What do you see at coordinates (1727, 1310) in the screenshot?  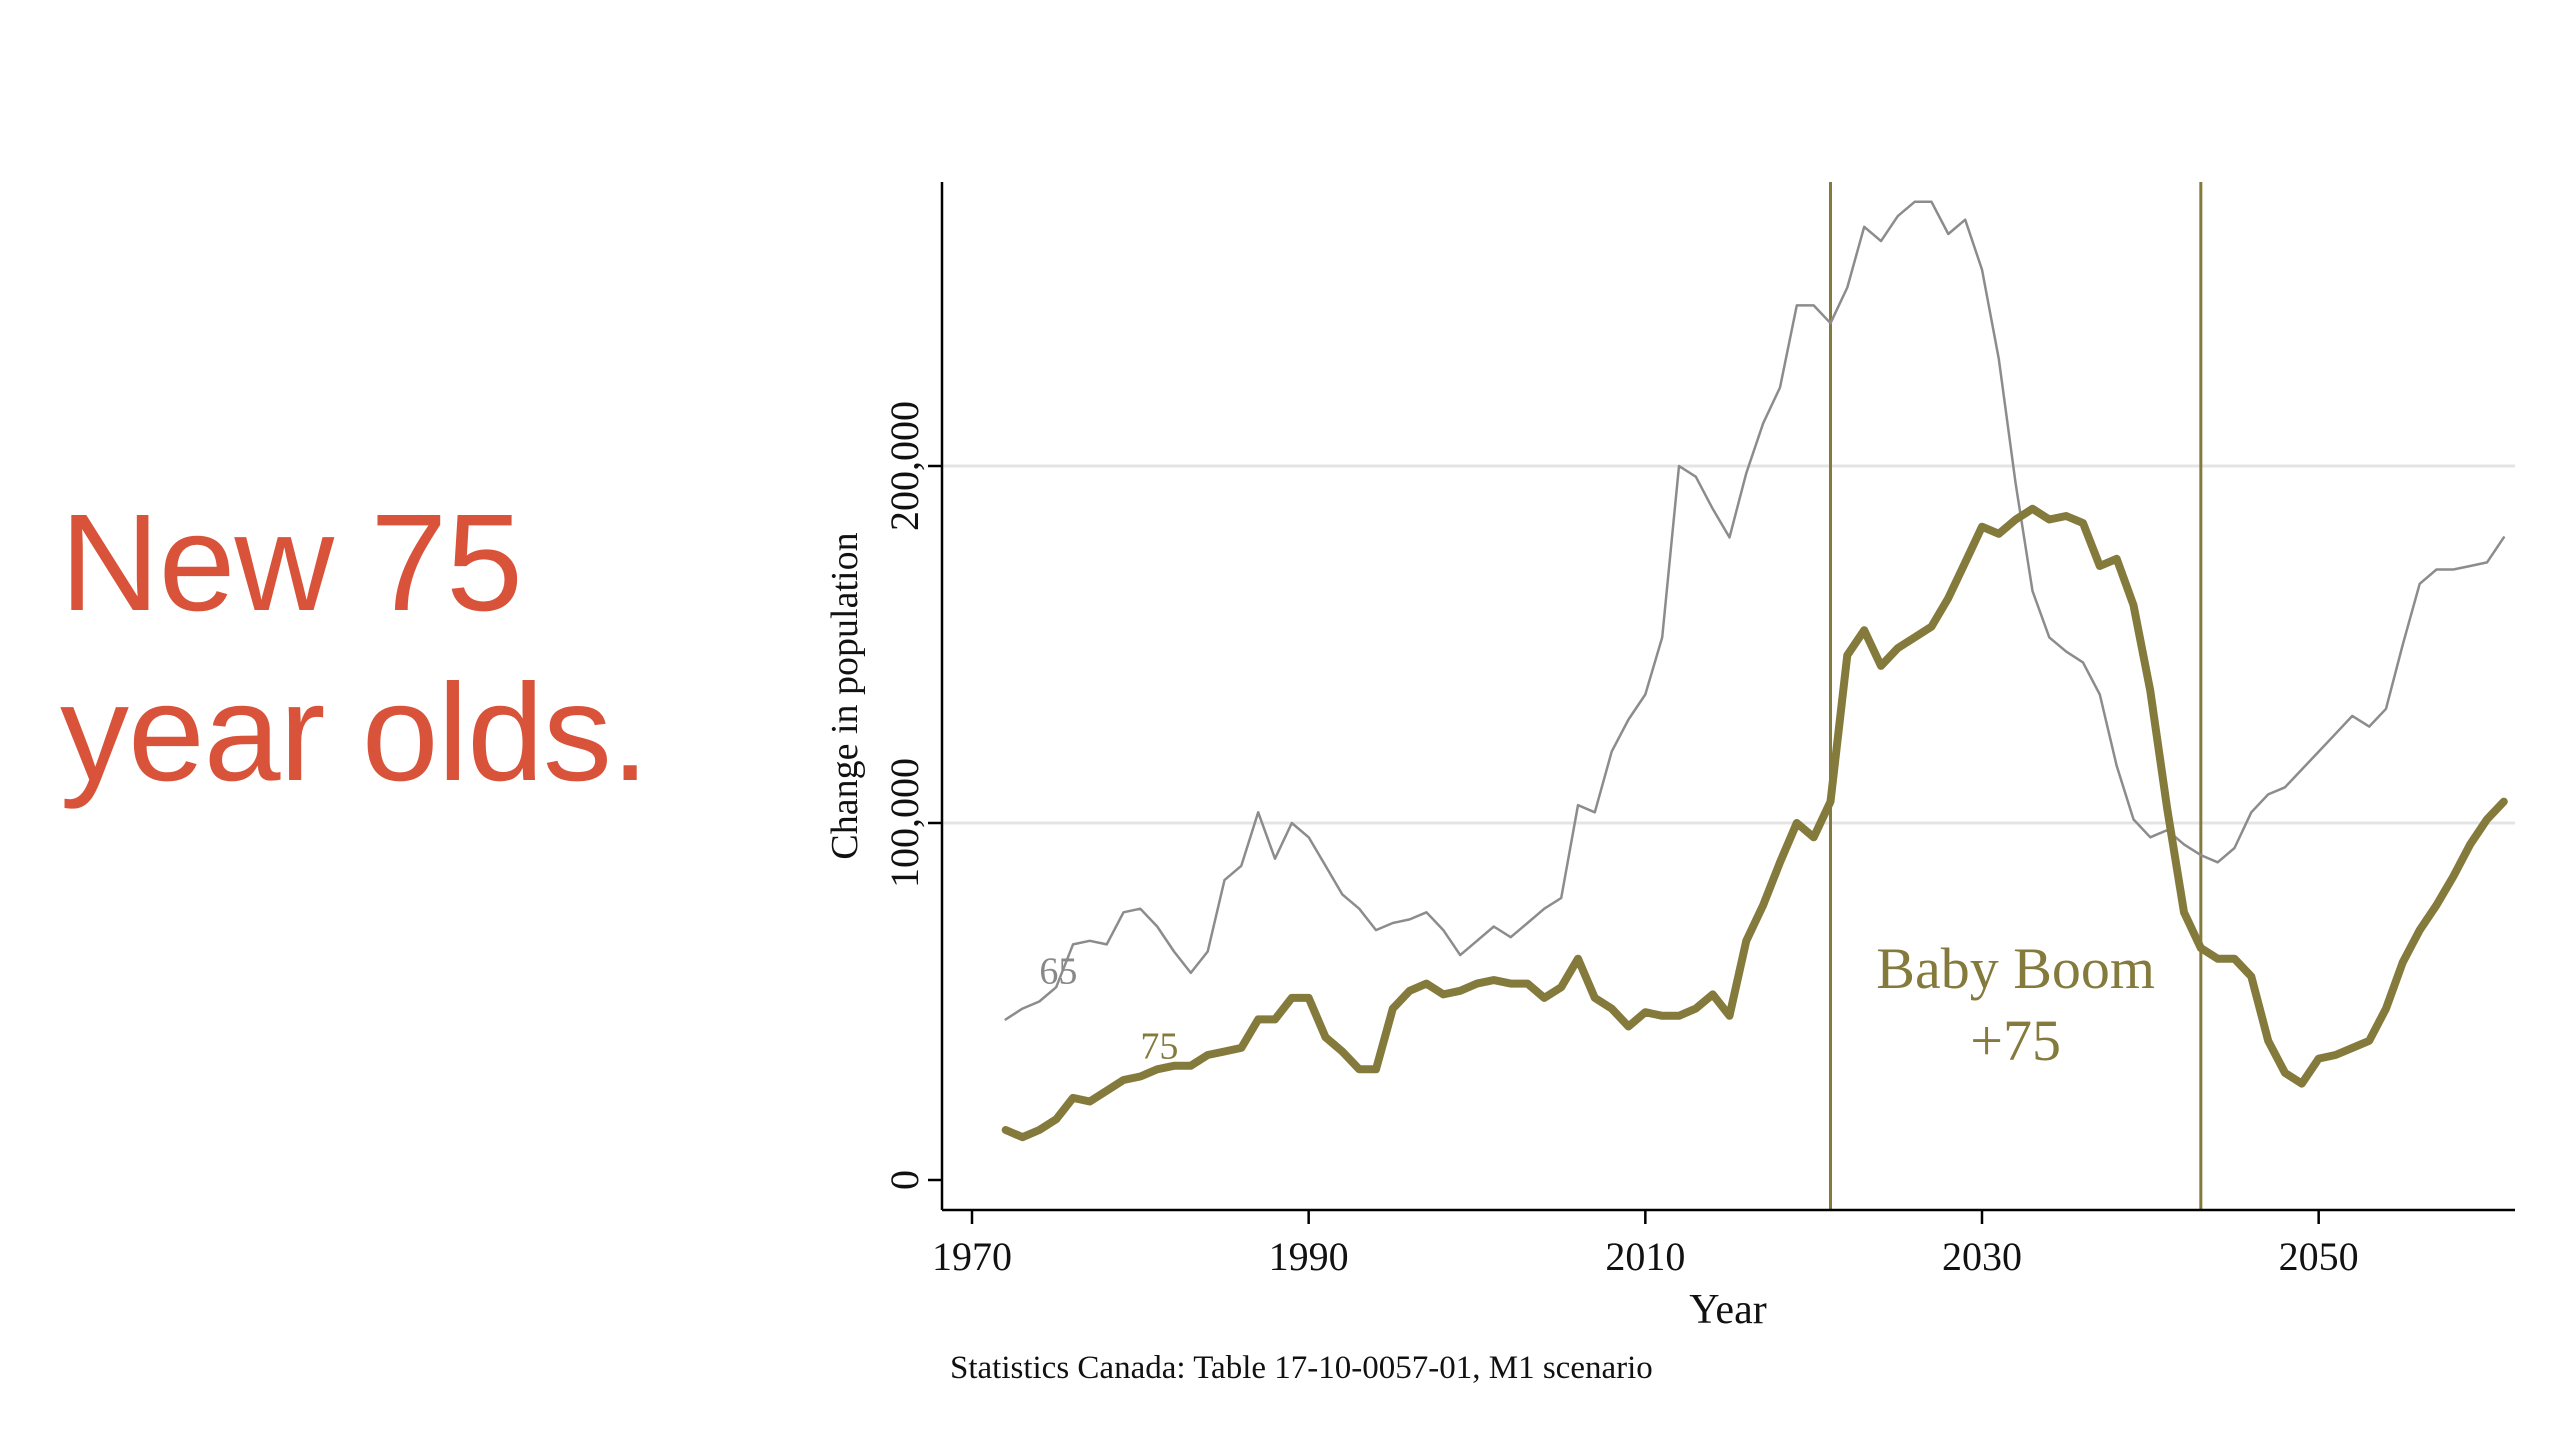 I see `x-axis-title: Year` at bounding box center [1727, 1310].